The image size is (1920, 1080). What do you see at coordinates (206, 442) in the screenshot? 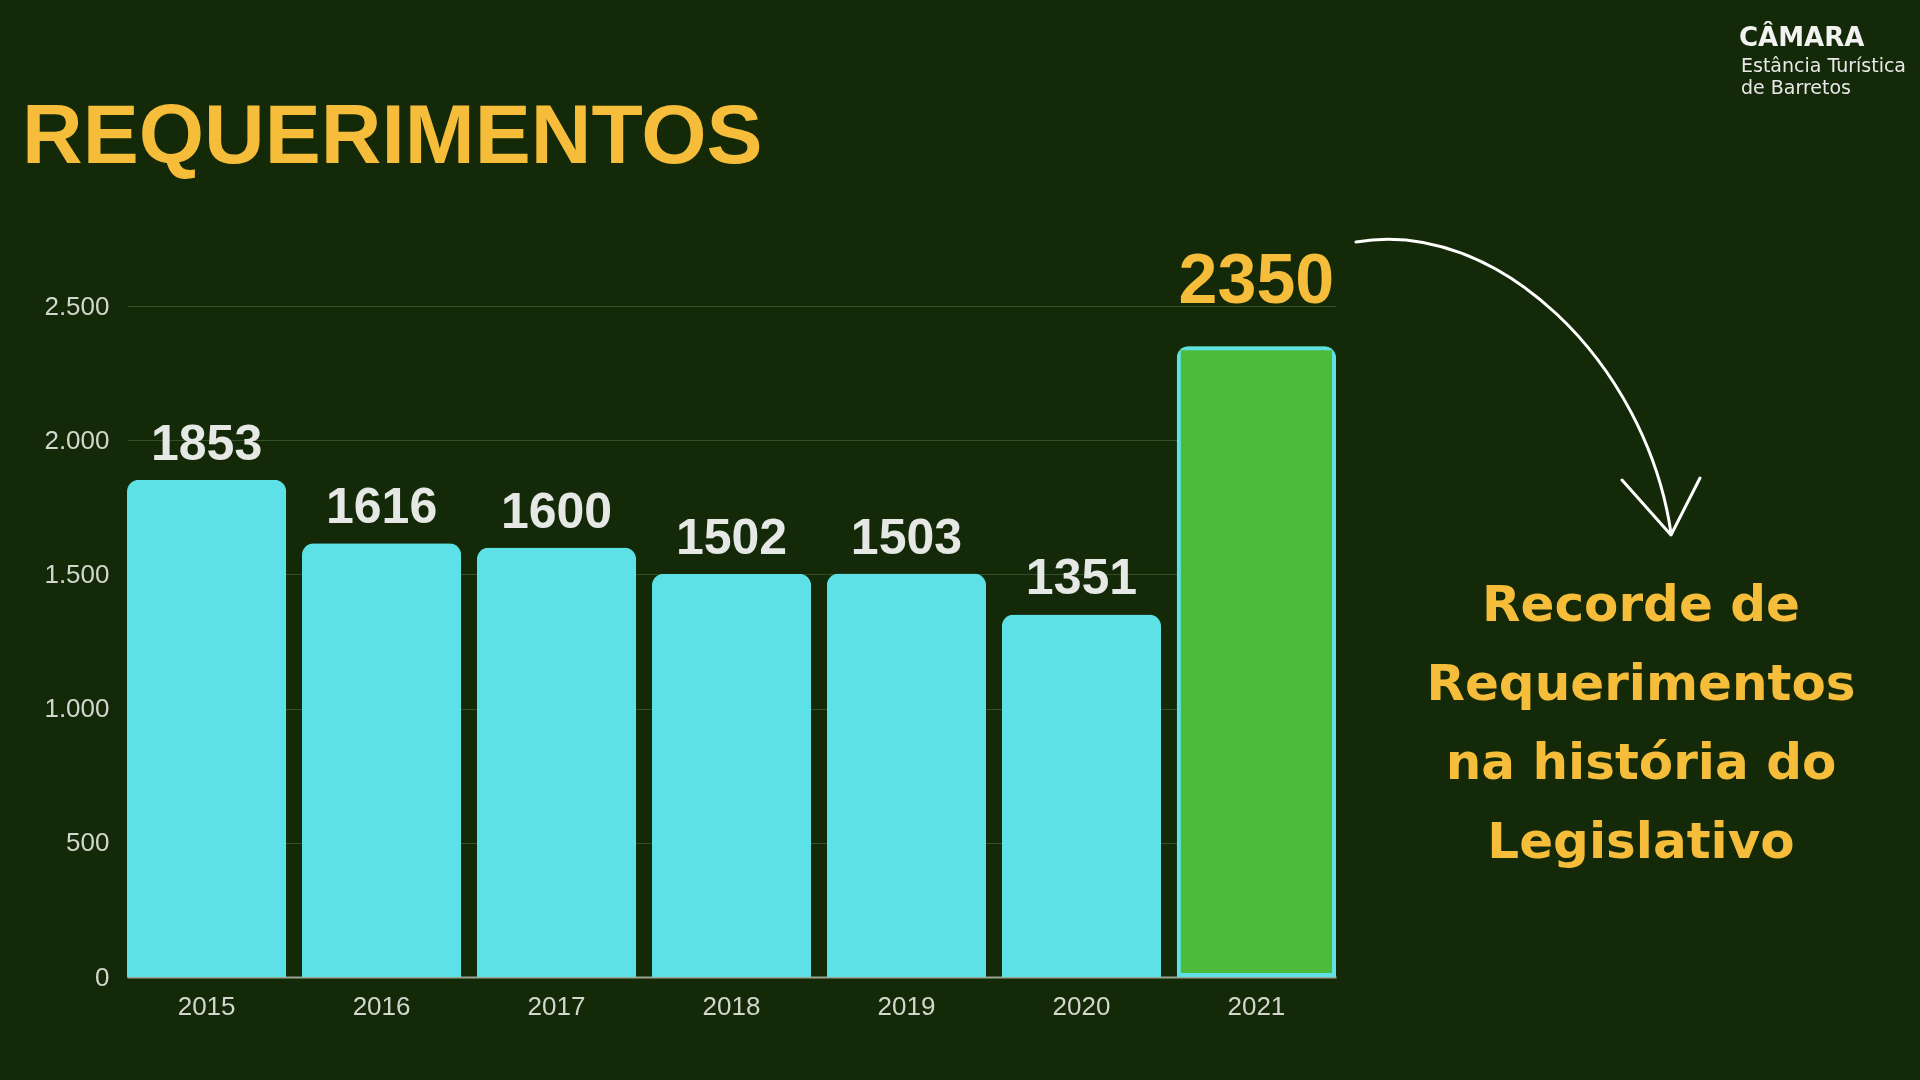
I see `data-label: 1853` at bounding box center [206, 442].